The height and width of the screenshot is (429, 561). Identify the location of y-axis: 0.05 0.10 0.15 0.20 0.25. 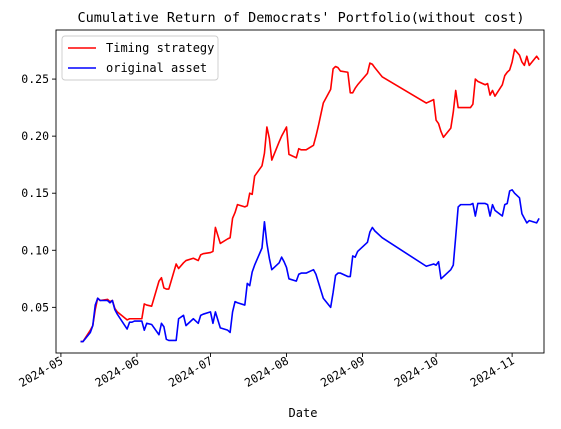
(38, 193).